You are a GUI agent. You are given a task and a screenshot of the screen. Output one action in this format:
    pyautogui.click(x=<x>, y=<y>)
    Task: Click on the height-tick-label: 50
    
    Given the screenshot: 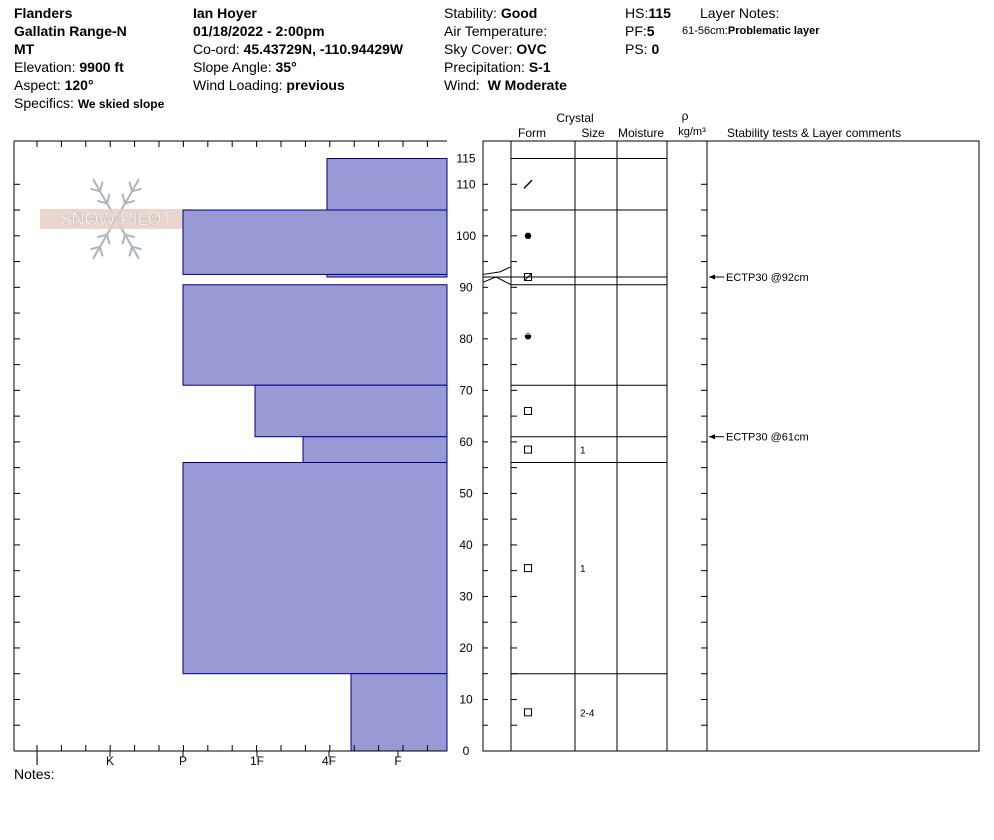 What is the action you would take?
    pyautogui.click(x=466, y=493)
    